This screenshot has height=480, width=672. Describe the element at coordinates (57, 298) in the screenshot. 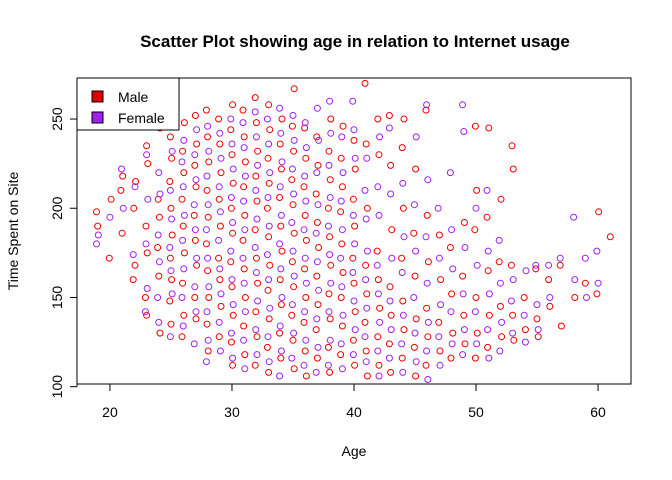

I see `y-tick-label: 150` at that location.